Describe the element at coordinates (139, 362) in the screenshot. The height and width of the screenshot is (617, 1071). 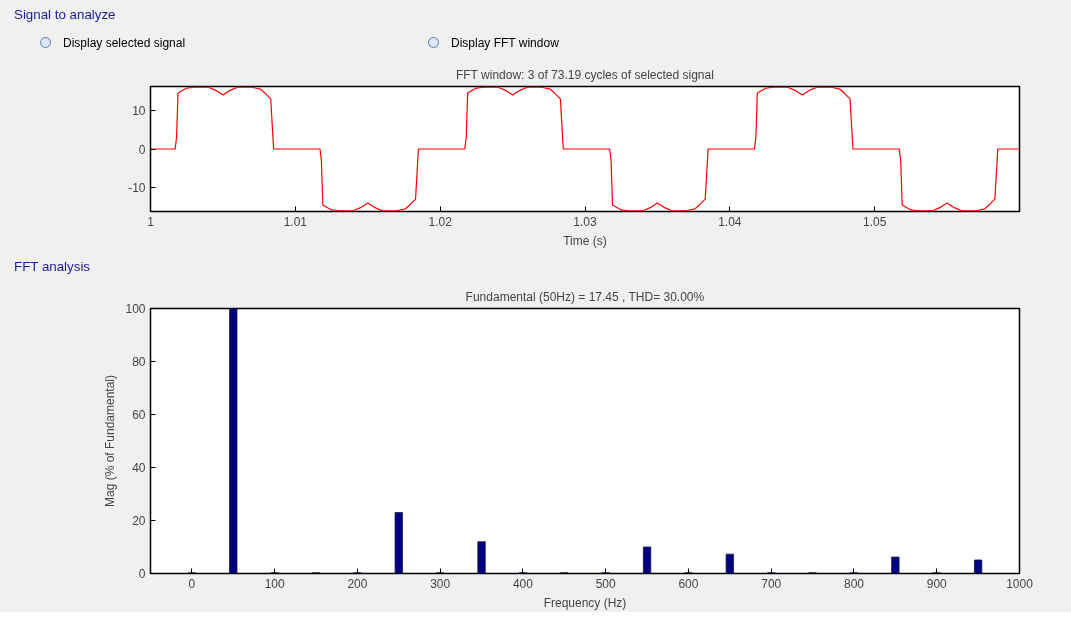
I see `y-tick-label: 80` at that location.